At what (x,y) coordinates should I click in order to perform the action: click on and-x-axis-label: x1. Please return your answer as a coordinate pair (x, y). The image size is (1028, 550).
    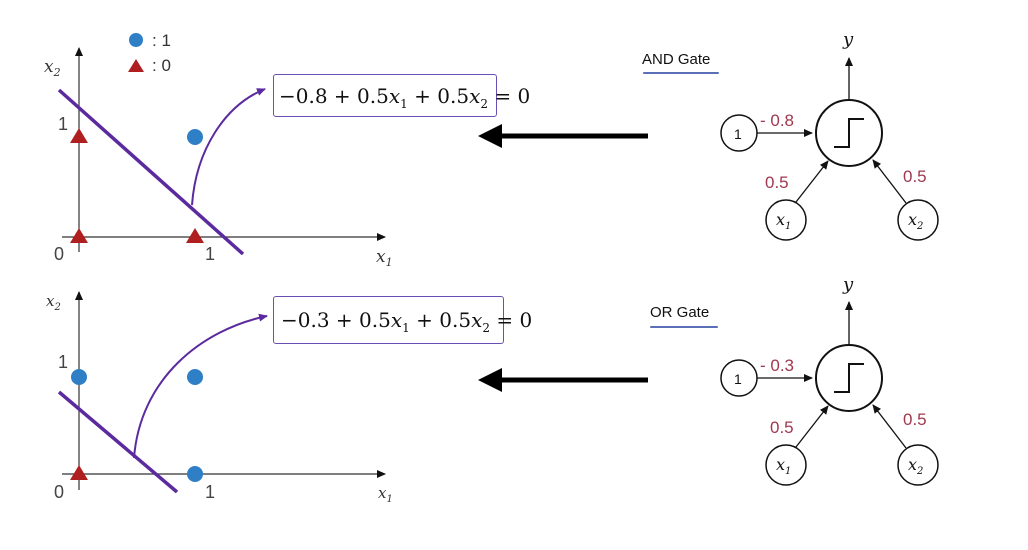
    Looking at the image, I should click on (384, 258).